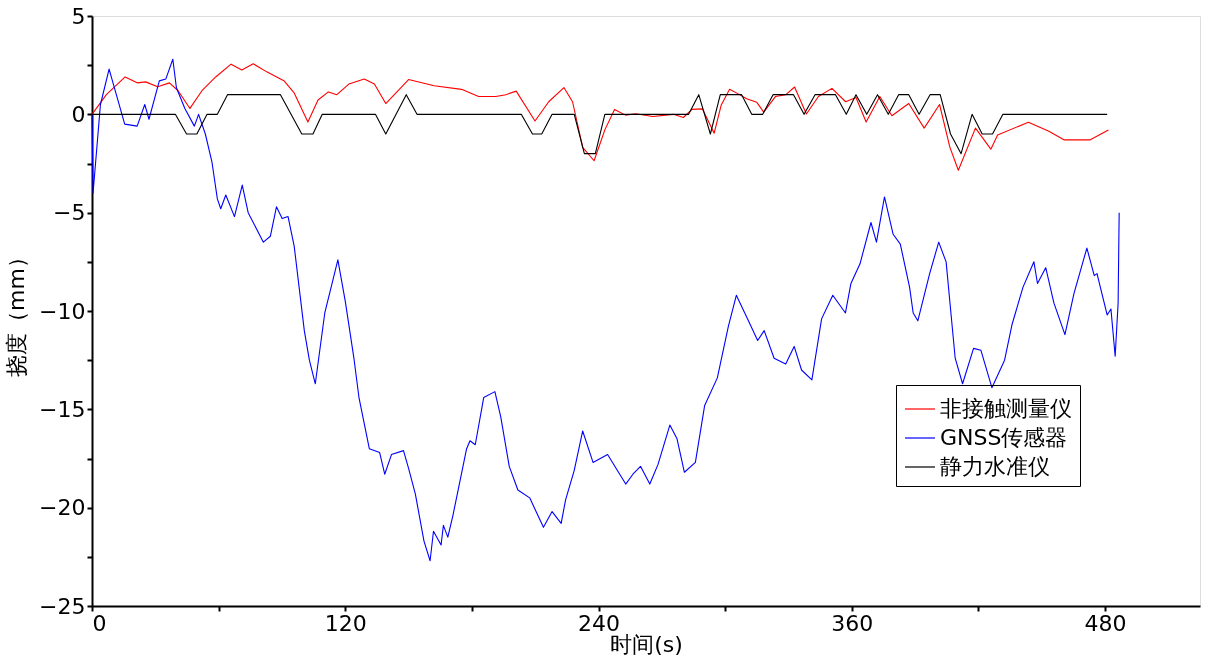 The height and width of the screenshot is (671, 1217). Describe the element at coordinates (62, 606) in the screenshot. I see `y-tick-label: −25` at that location.